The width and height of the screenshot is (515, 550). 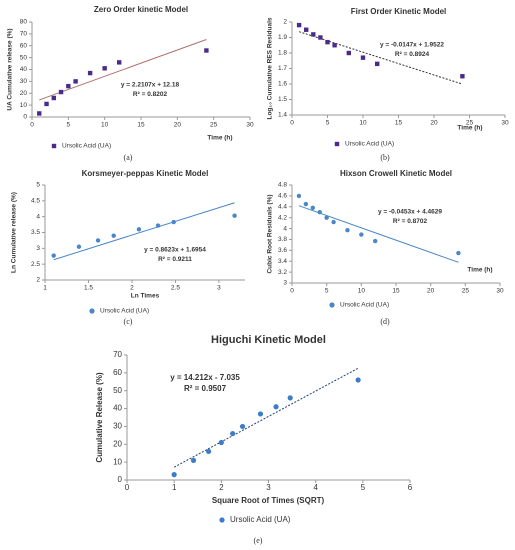 I want to click on caption: (c), so click(x=128, y=321).